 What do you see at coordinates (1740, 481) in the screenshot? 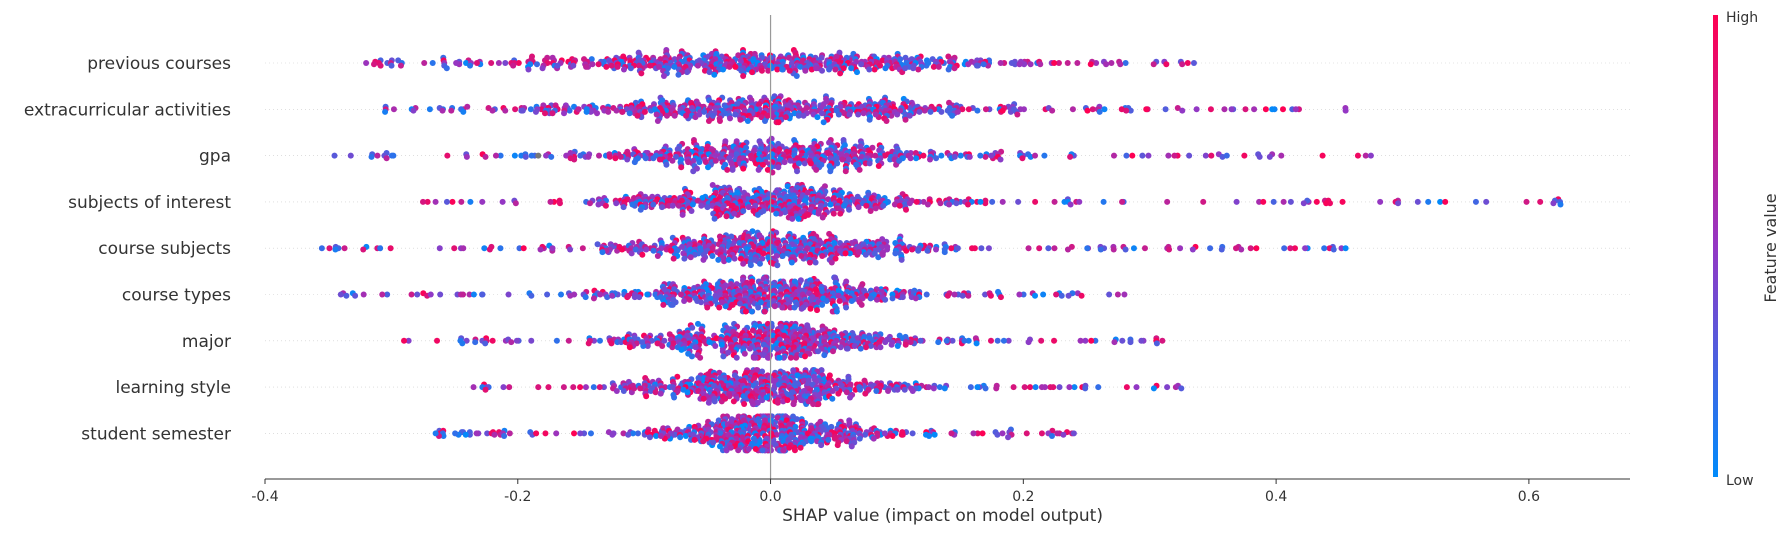
I see `colorbar-low-label: Low` at bounding box center [1740, 481].